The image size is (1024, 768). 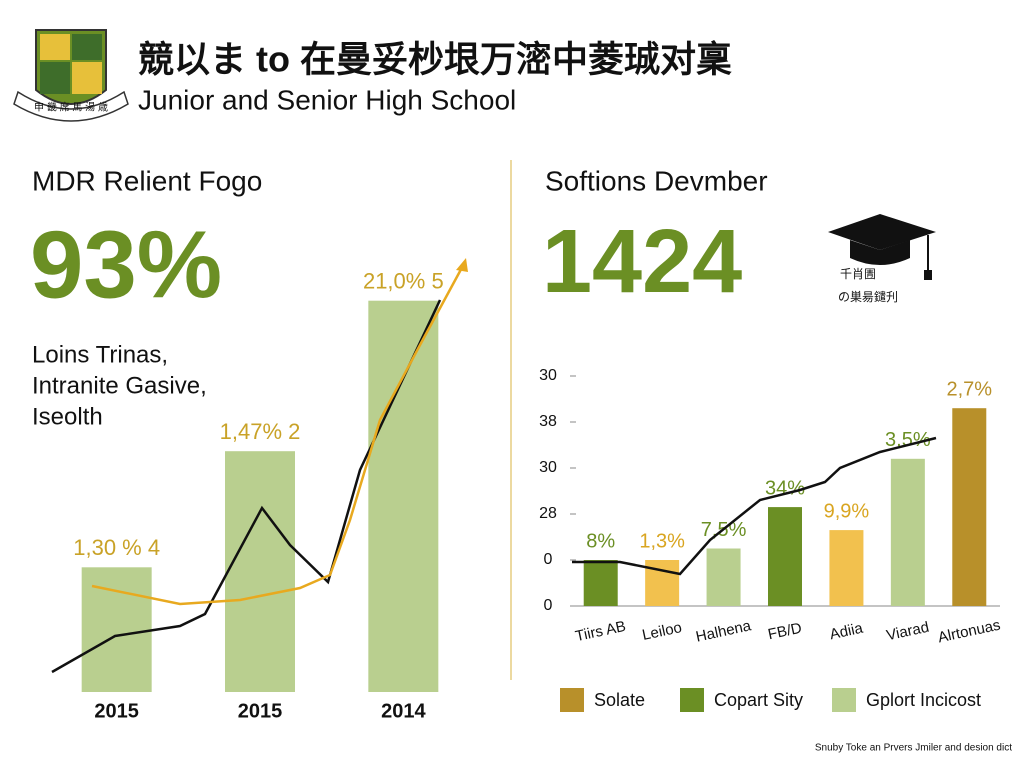 What do you see at coordinates (403, 281) in the screenshot?
I see `bar-annotation: 21,0% 5` at bounding box center [403, 281].